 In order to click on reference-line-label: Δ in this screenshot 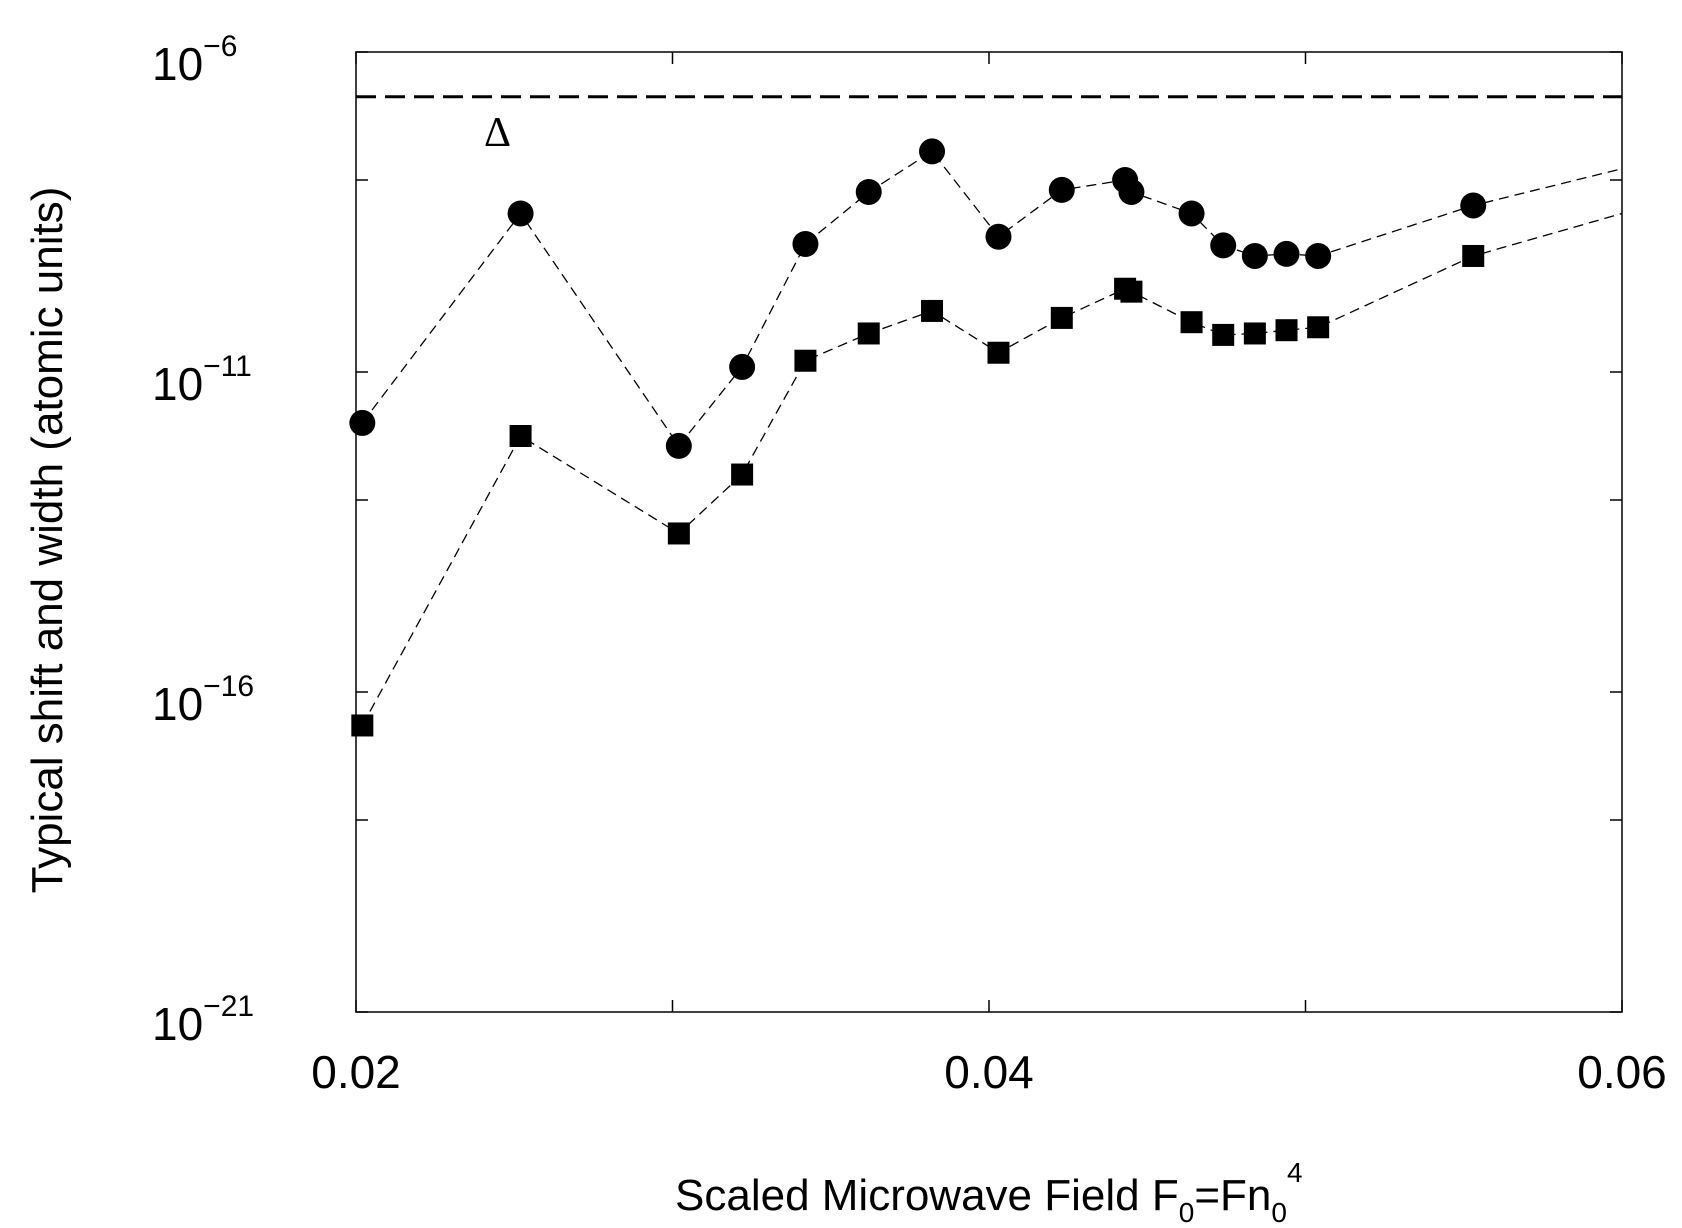, I will do `click(497, 133)`.